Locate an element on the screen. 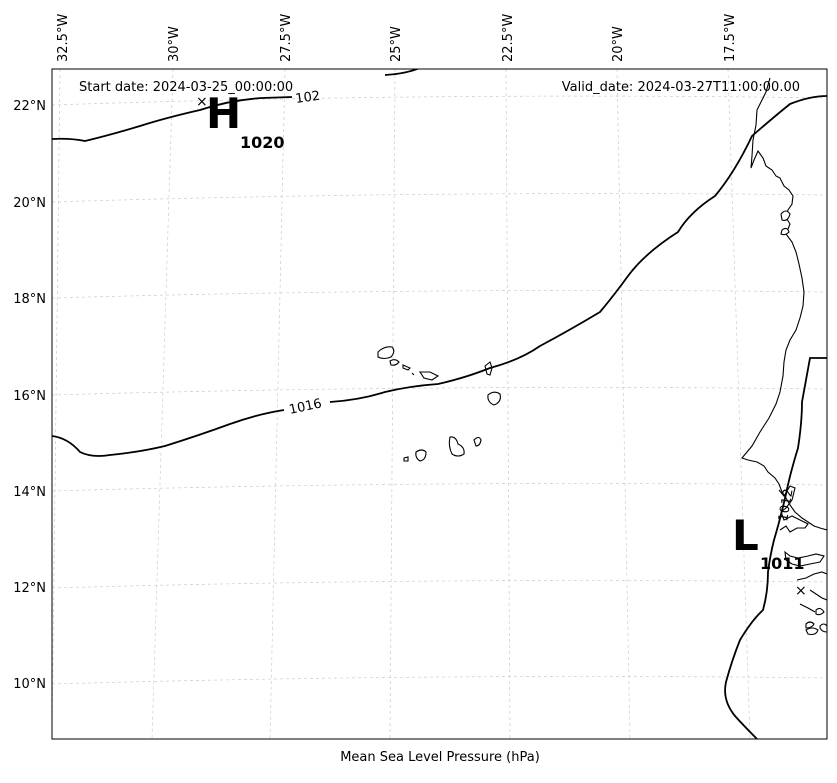  low-center-marker-icon: × is located at coordinates (801, 591).